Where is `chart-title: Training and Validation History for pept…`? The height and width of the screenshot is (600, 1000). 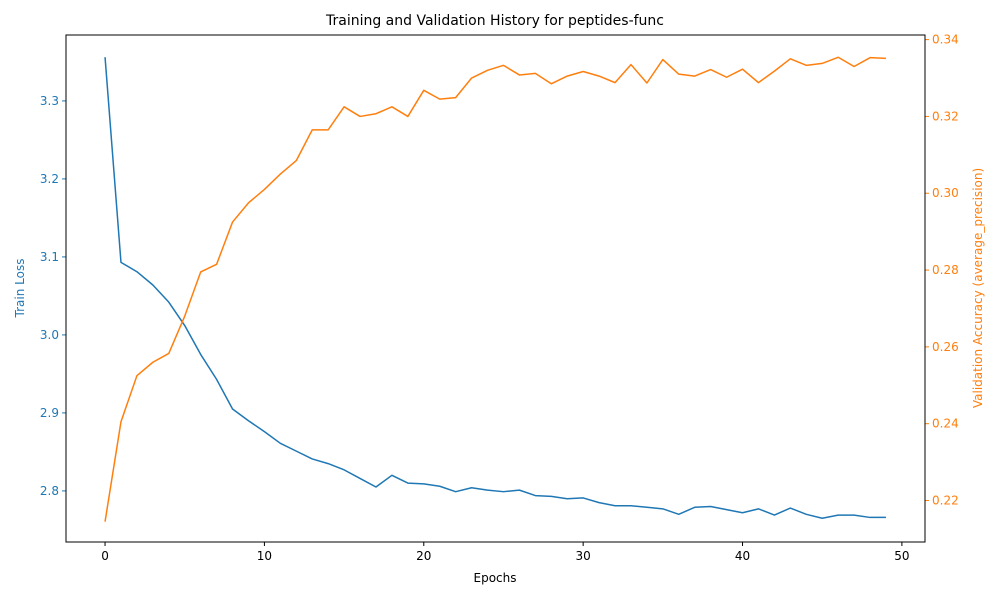 chart-title: Training and Validation History for pept… is located at coordinates (494, 21).